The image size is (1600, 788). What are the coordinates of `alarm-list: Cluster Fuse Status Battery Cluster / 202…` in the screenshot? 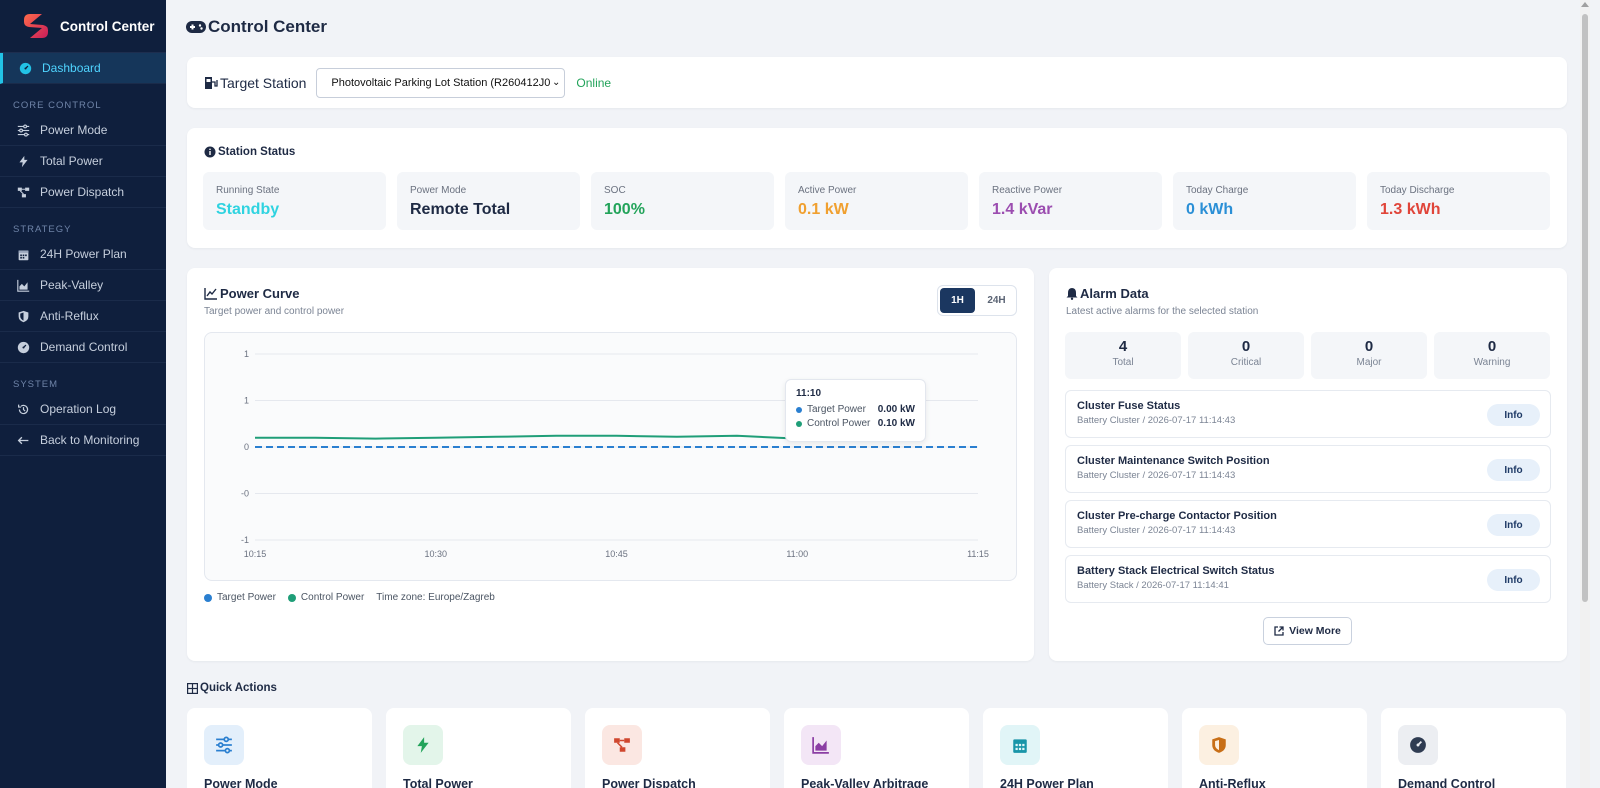 It's located at (1308, 500).